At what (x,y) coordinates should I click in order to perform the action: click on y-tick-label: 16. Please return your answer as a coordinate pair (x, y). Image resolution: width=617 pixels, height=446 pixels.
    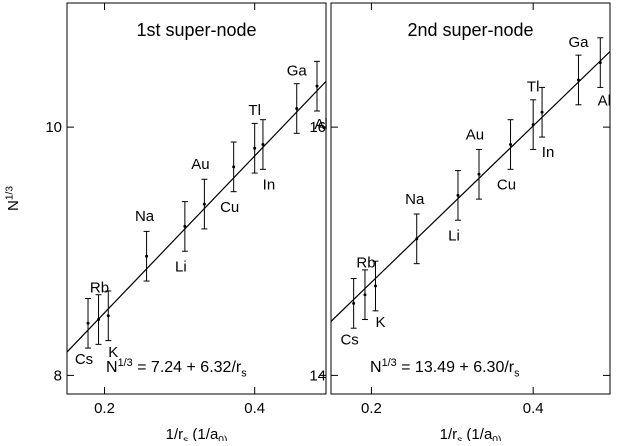
    Looking at the image, I should click on (317, 127).